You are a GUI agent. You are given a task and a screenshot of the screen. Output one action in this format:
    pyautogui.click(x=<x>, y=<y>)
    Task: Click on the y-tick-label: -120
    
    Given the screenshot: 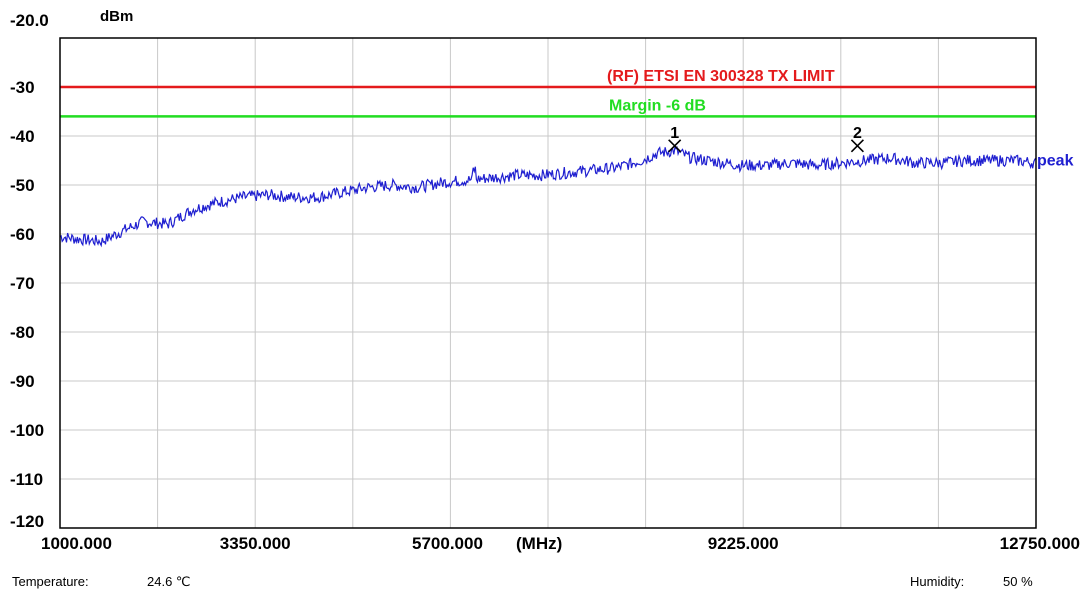 What is the action you would take?
    pyautogui.click(x=27, y=521)
    